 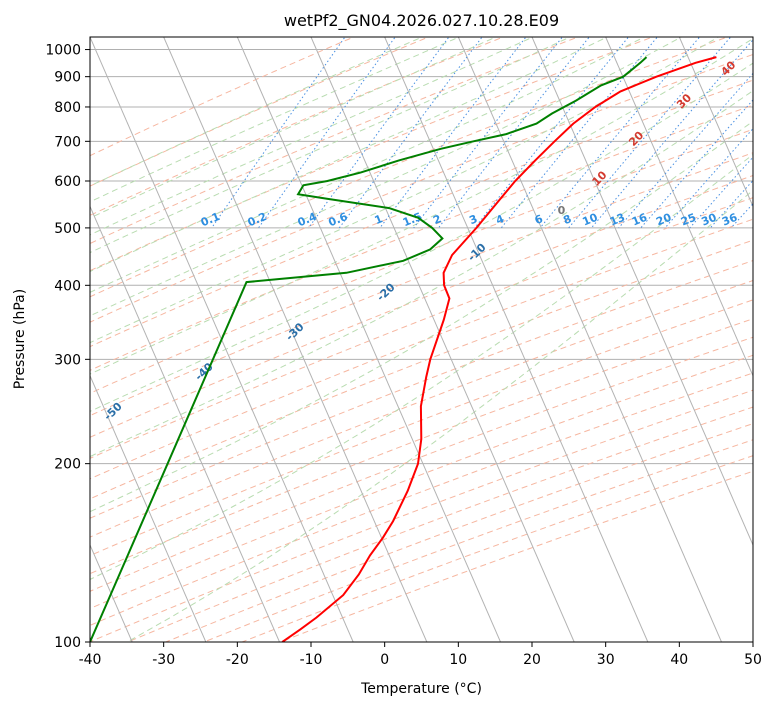 I want to click on y-tick-label: 700, so click(x=67, y=142).